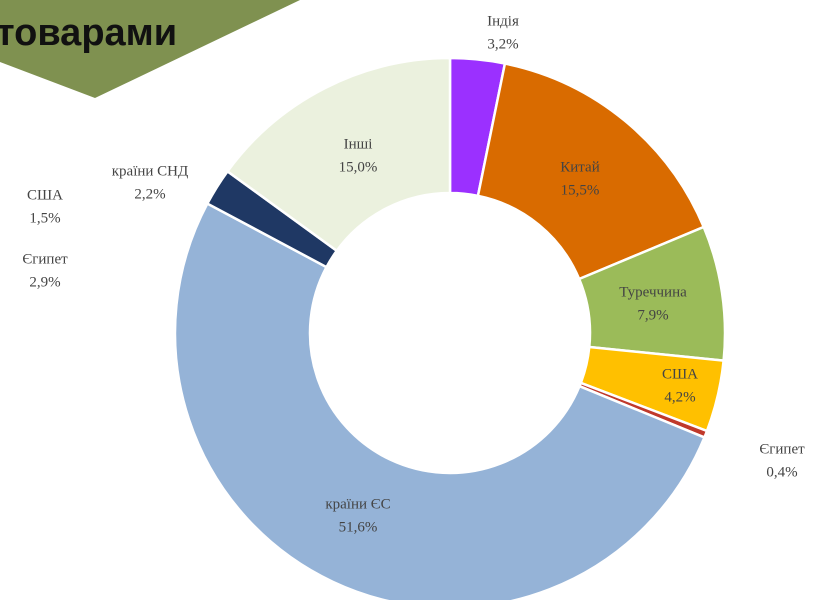 The width and height of the screenshot is (815, 600). Describe the element at coordinates (358, 167) in the screenshot. I see `segment-label-value: 15,0%` at that location.